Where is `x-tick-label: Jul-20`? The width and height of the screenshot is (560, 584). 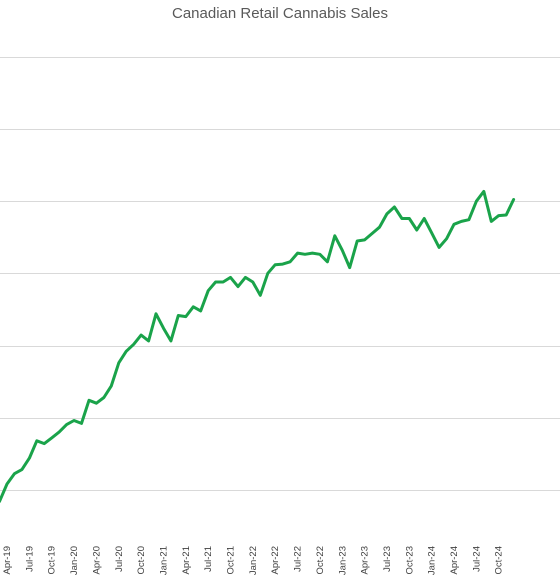
x-tick-label: Jul-20 is located at coordinates (119, 559).